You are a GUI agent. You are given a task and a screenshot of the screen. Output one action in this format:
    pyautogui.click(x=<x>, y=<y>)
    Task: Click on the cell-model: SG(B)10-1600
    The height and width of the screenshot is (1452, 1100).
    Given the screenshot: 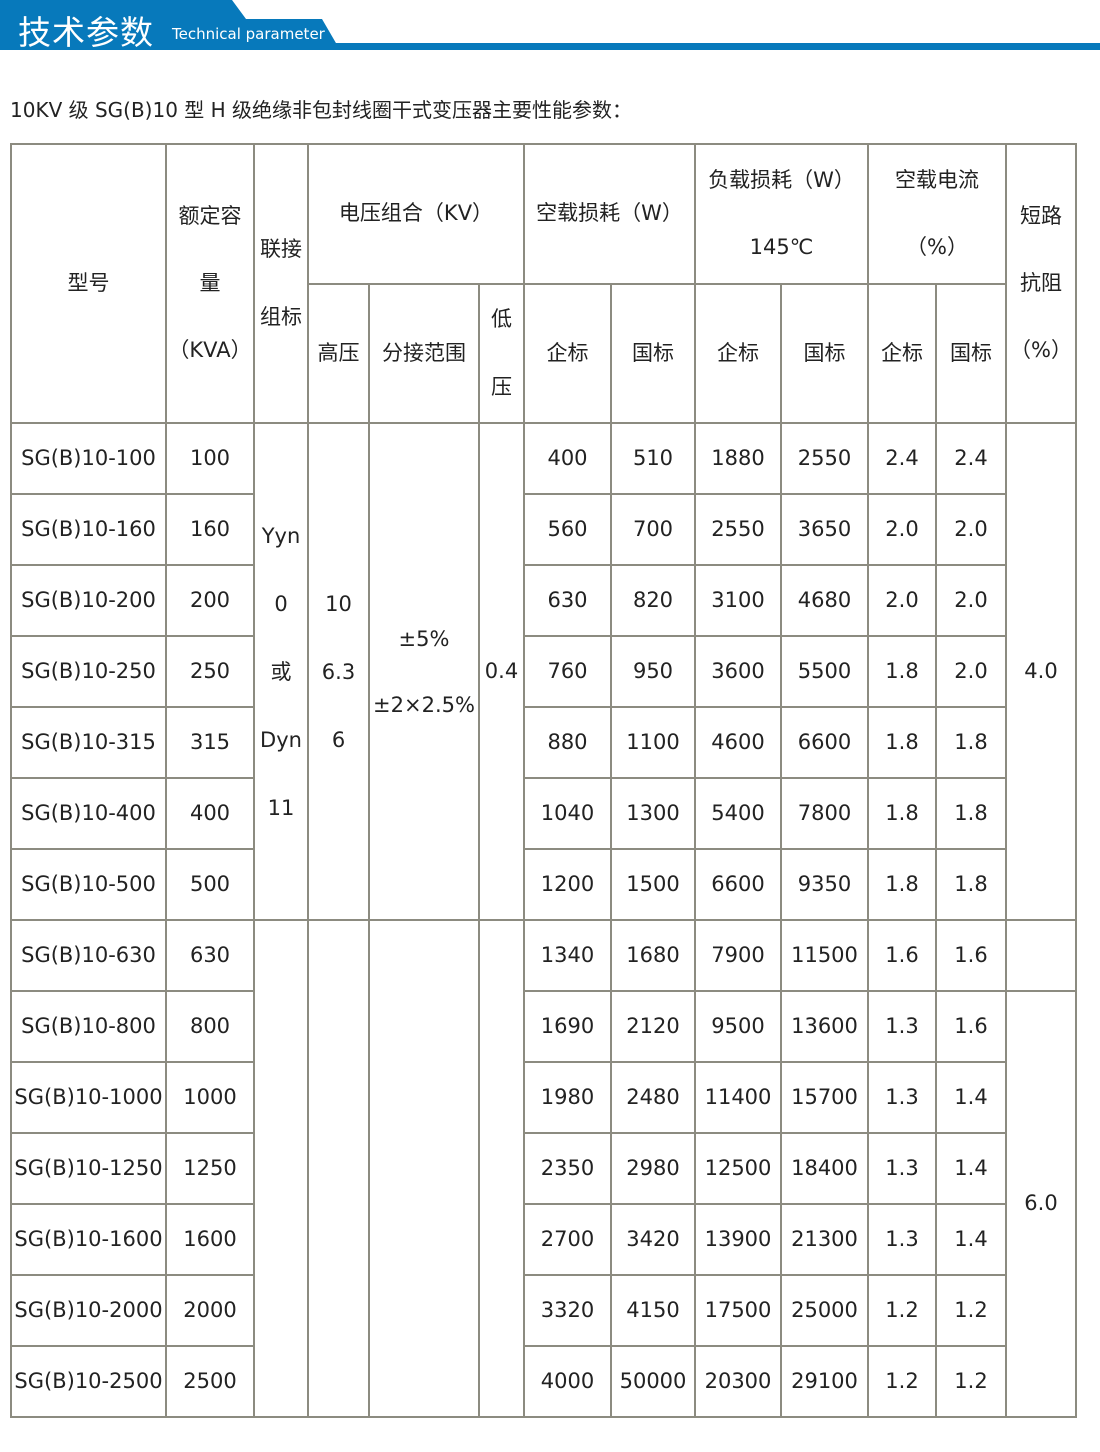 What is the action you would take?
    pyautogui.click(x=88, y=1239)
    